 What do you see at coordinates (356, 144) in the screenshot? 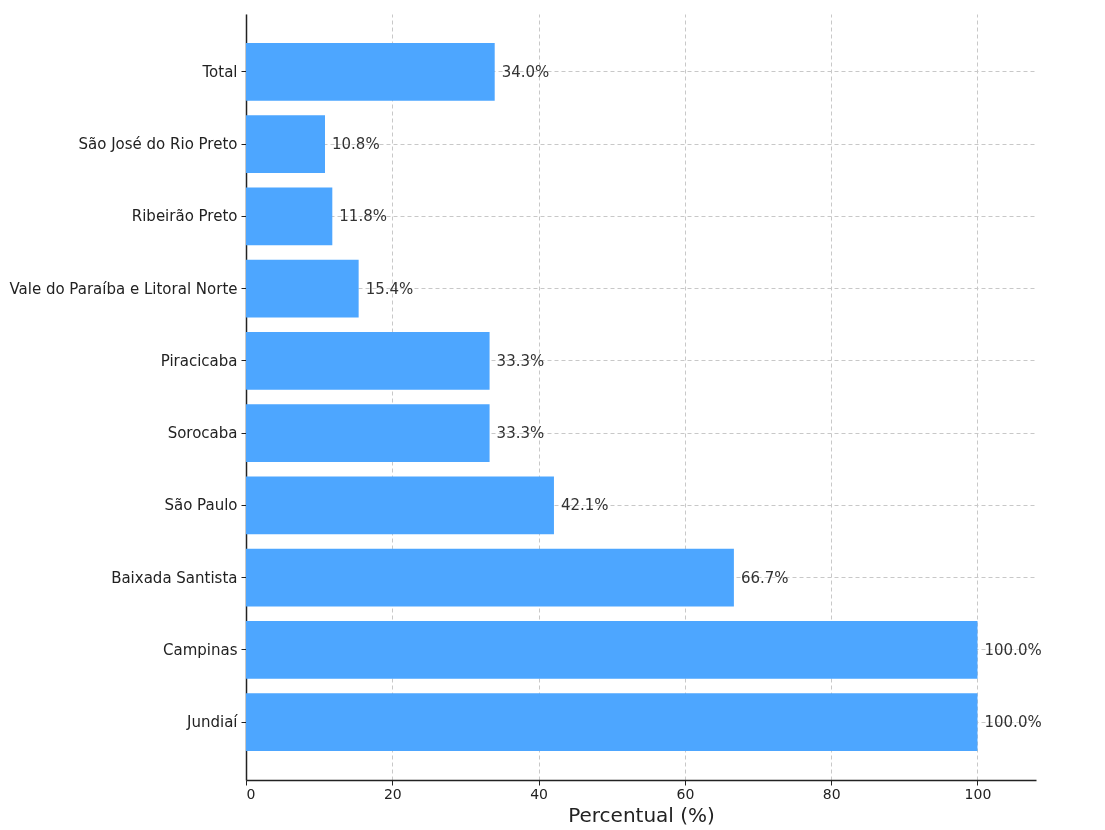
I see `data-label: 10.8%` at bounding box center [356, 144].